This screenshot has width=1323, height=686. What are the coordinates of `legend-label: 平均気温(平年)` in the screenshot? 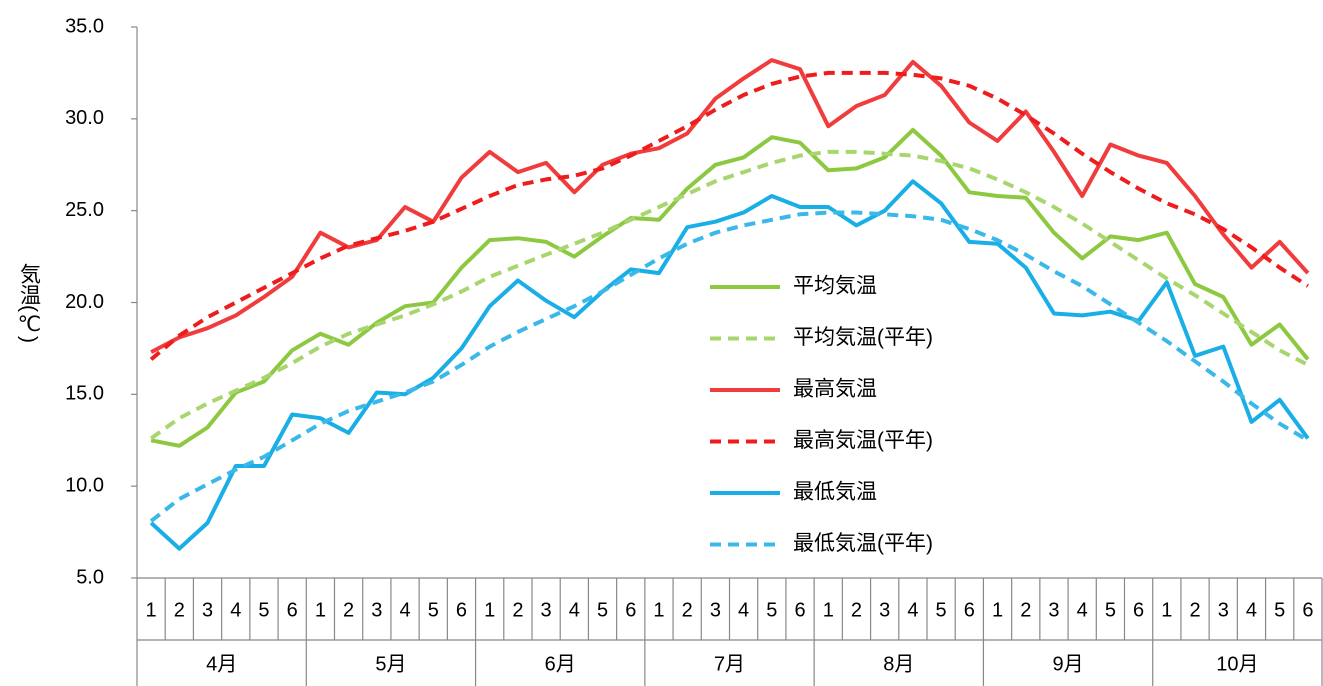 It's located at (863, 337).